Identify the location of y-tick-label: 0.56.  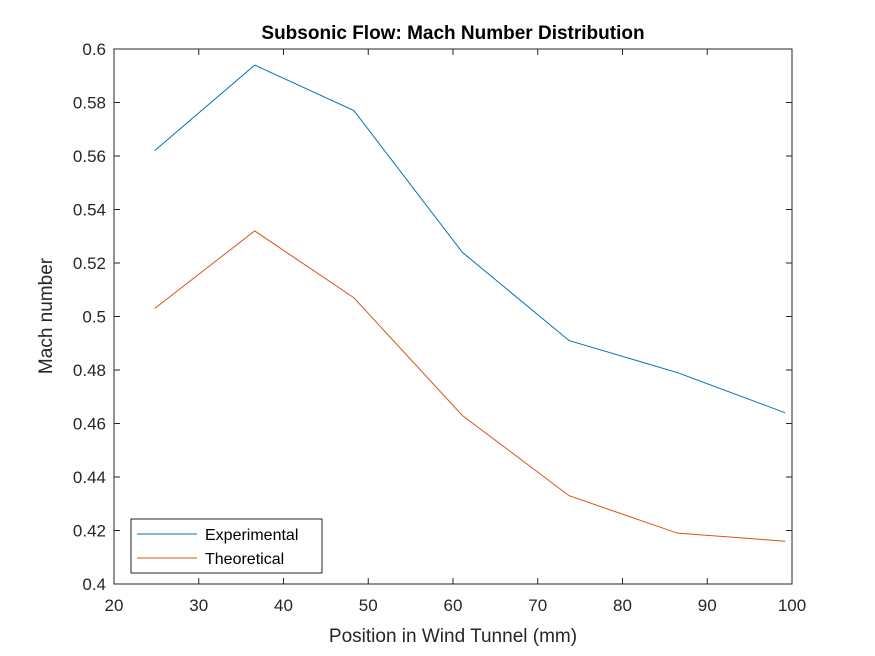
(89, 156).